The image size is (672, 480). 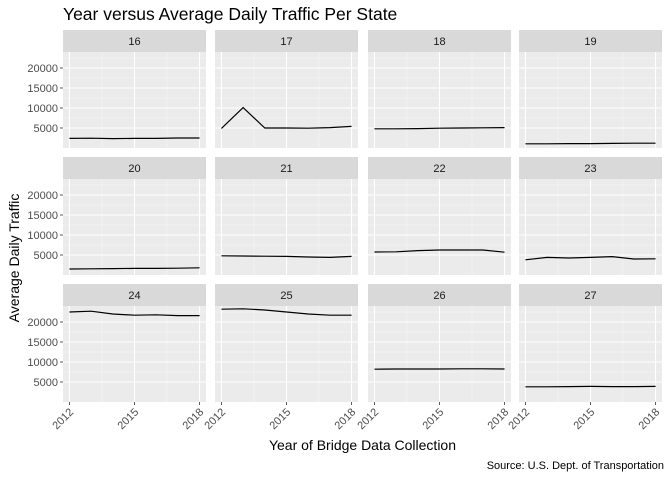 I want to click on facet-strip-label: 20, so click(x=134, y=169).